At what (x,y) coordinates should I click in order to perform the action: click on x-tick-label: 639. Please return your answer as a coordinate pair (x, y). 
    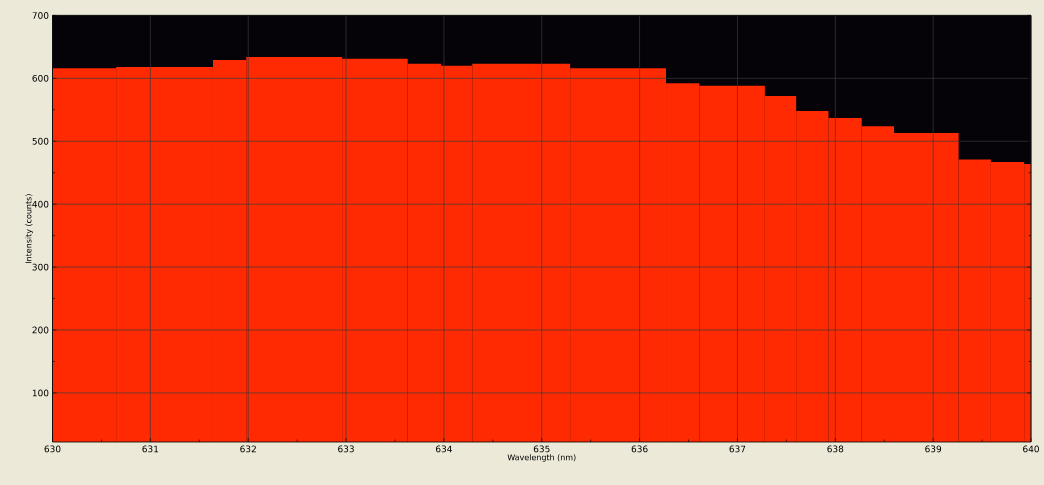
    Looking at the image, I should click on (933, 449).